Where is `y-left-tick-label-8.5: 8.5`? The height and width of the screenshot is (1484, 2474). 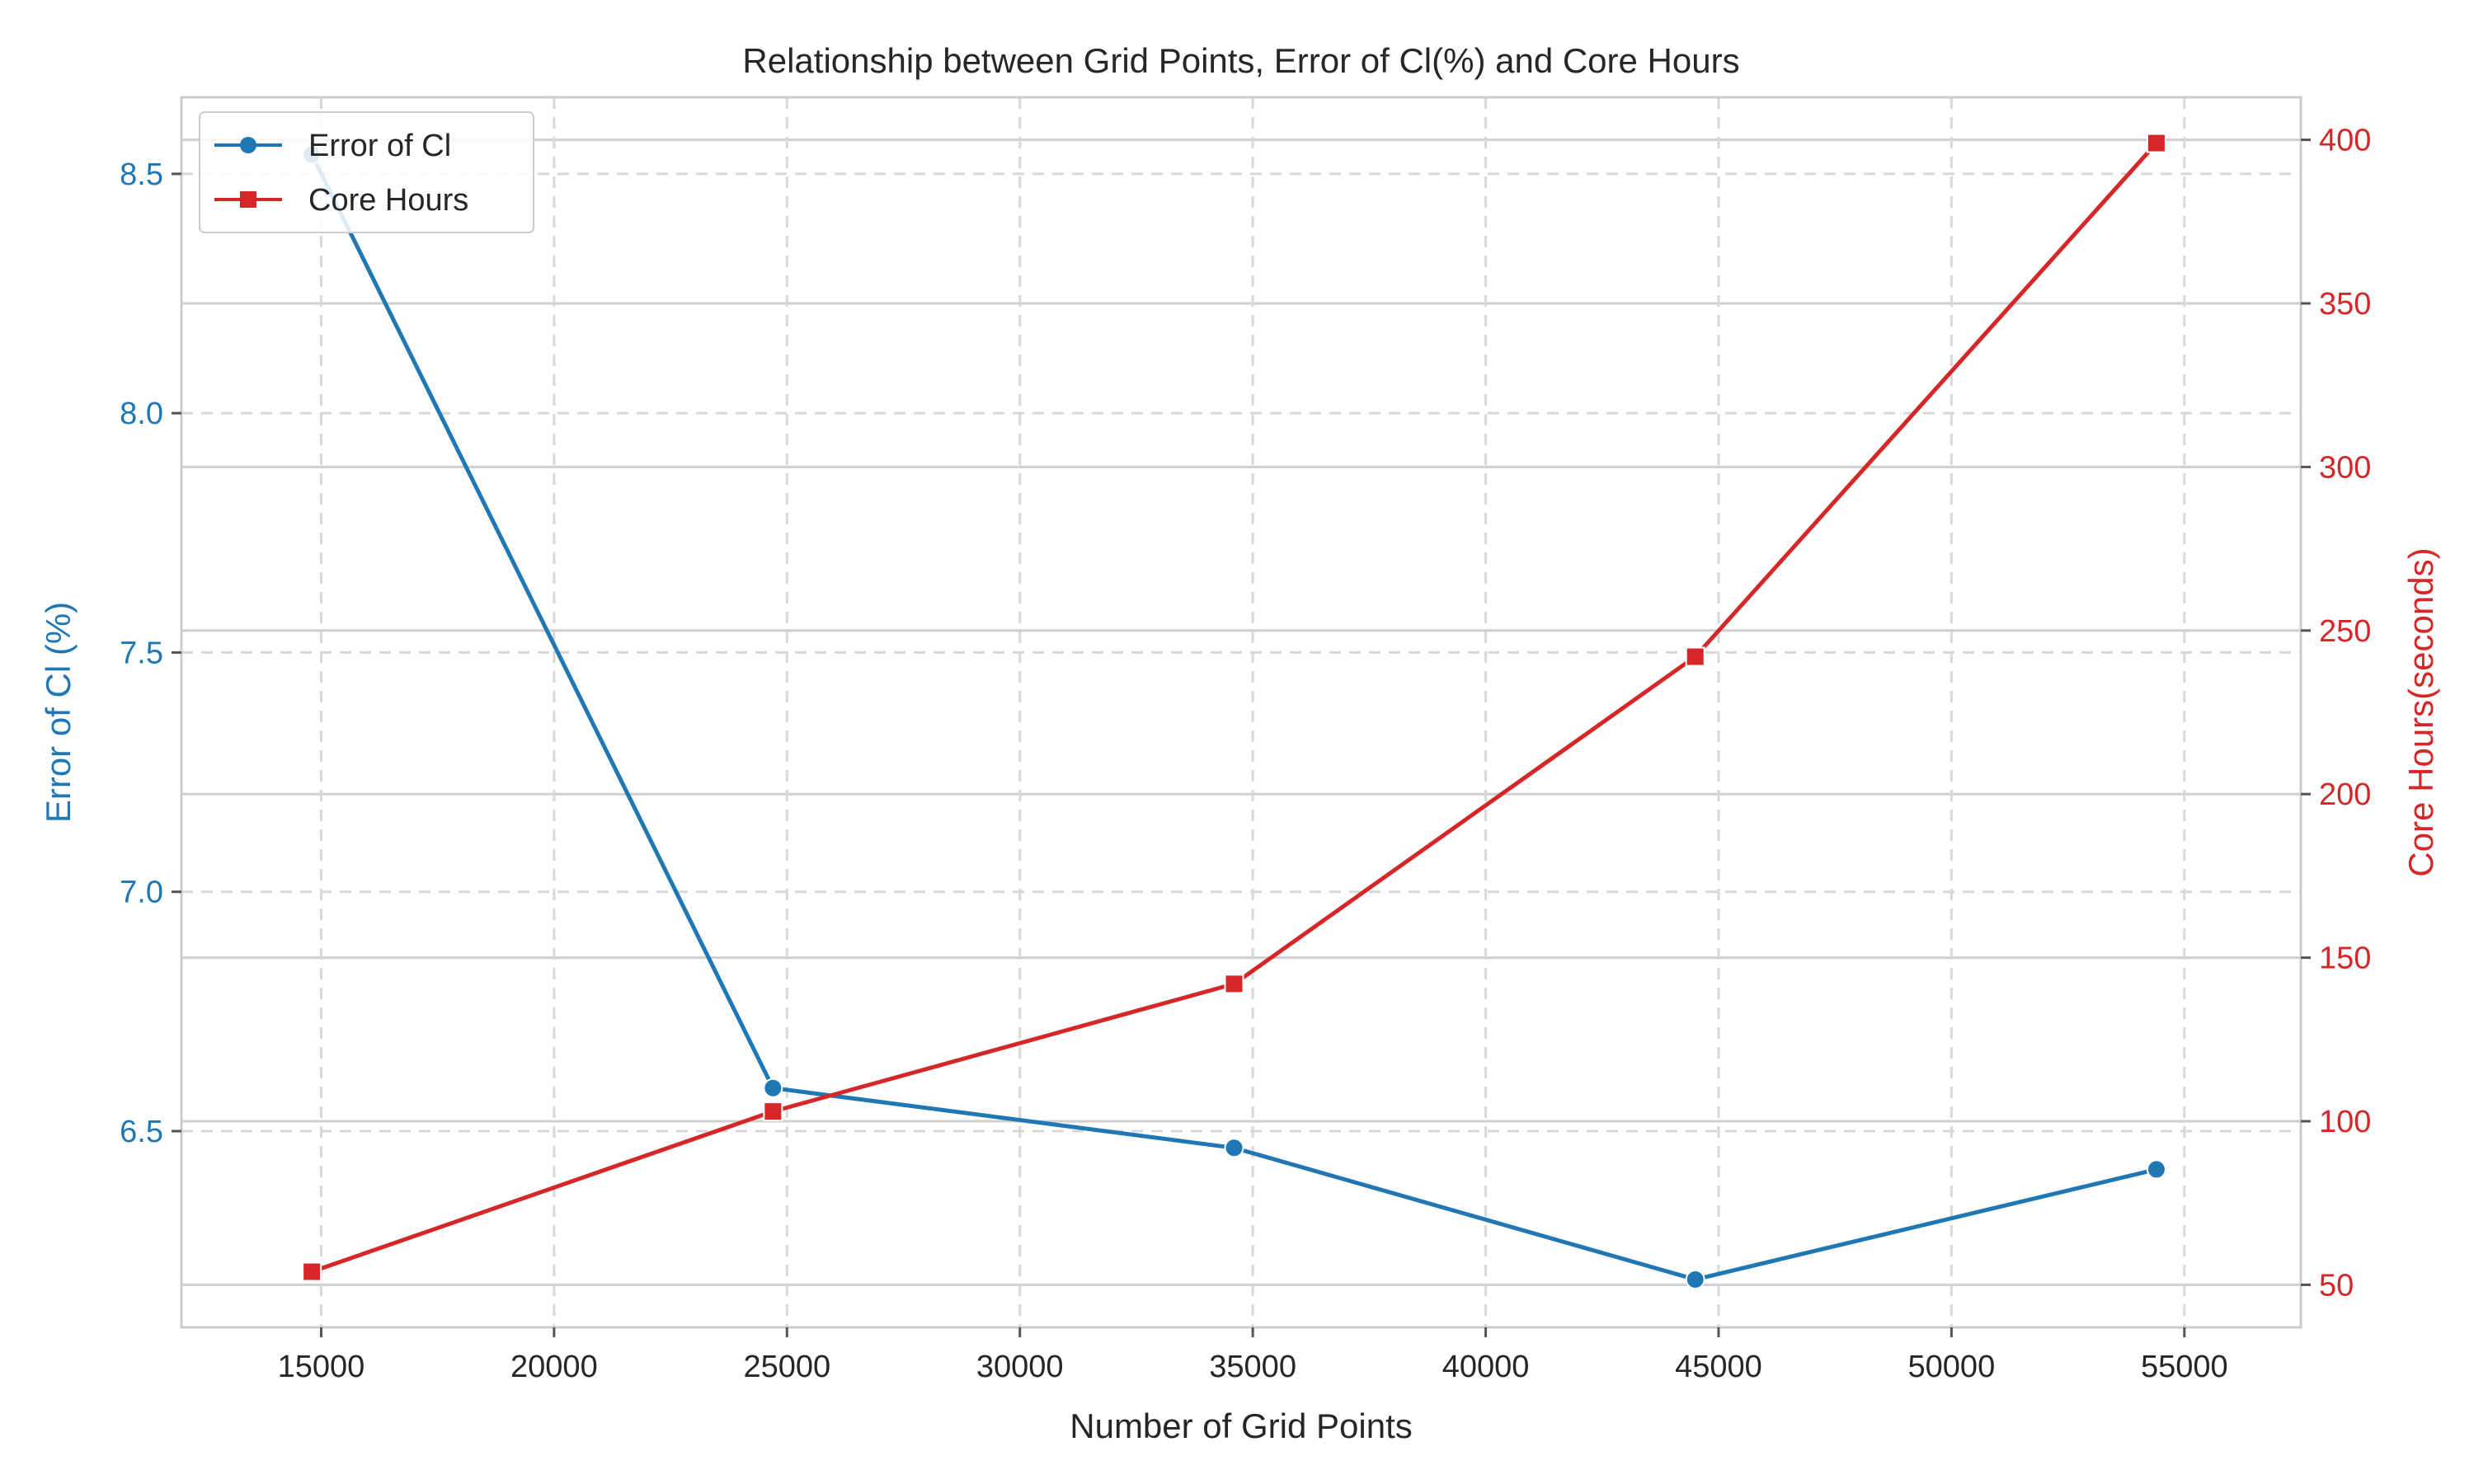
y-left-tick-label-8.5: 8.5 is located at coordinates (141, 174).